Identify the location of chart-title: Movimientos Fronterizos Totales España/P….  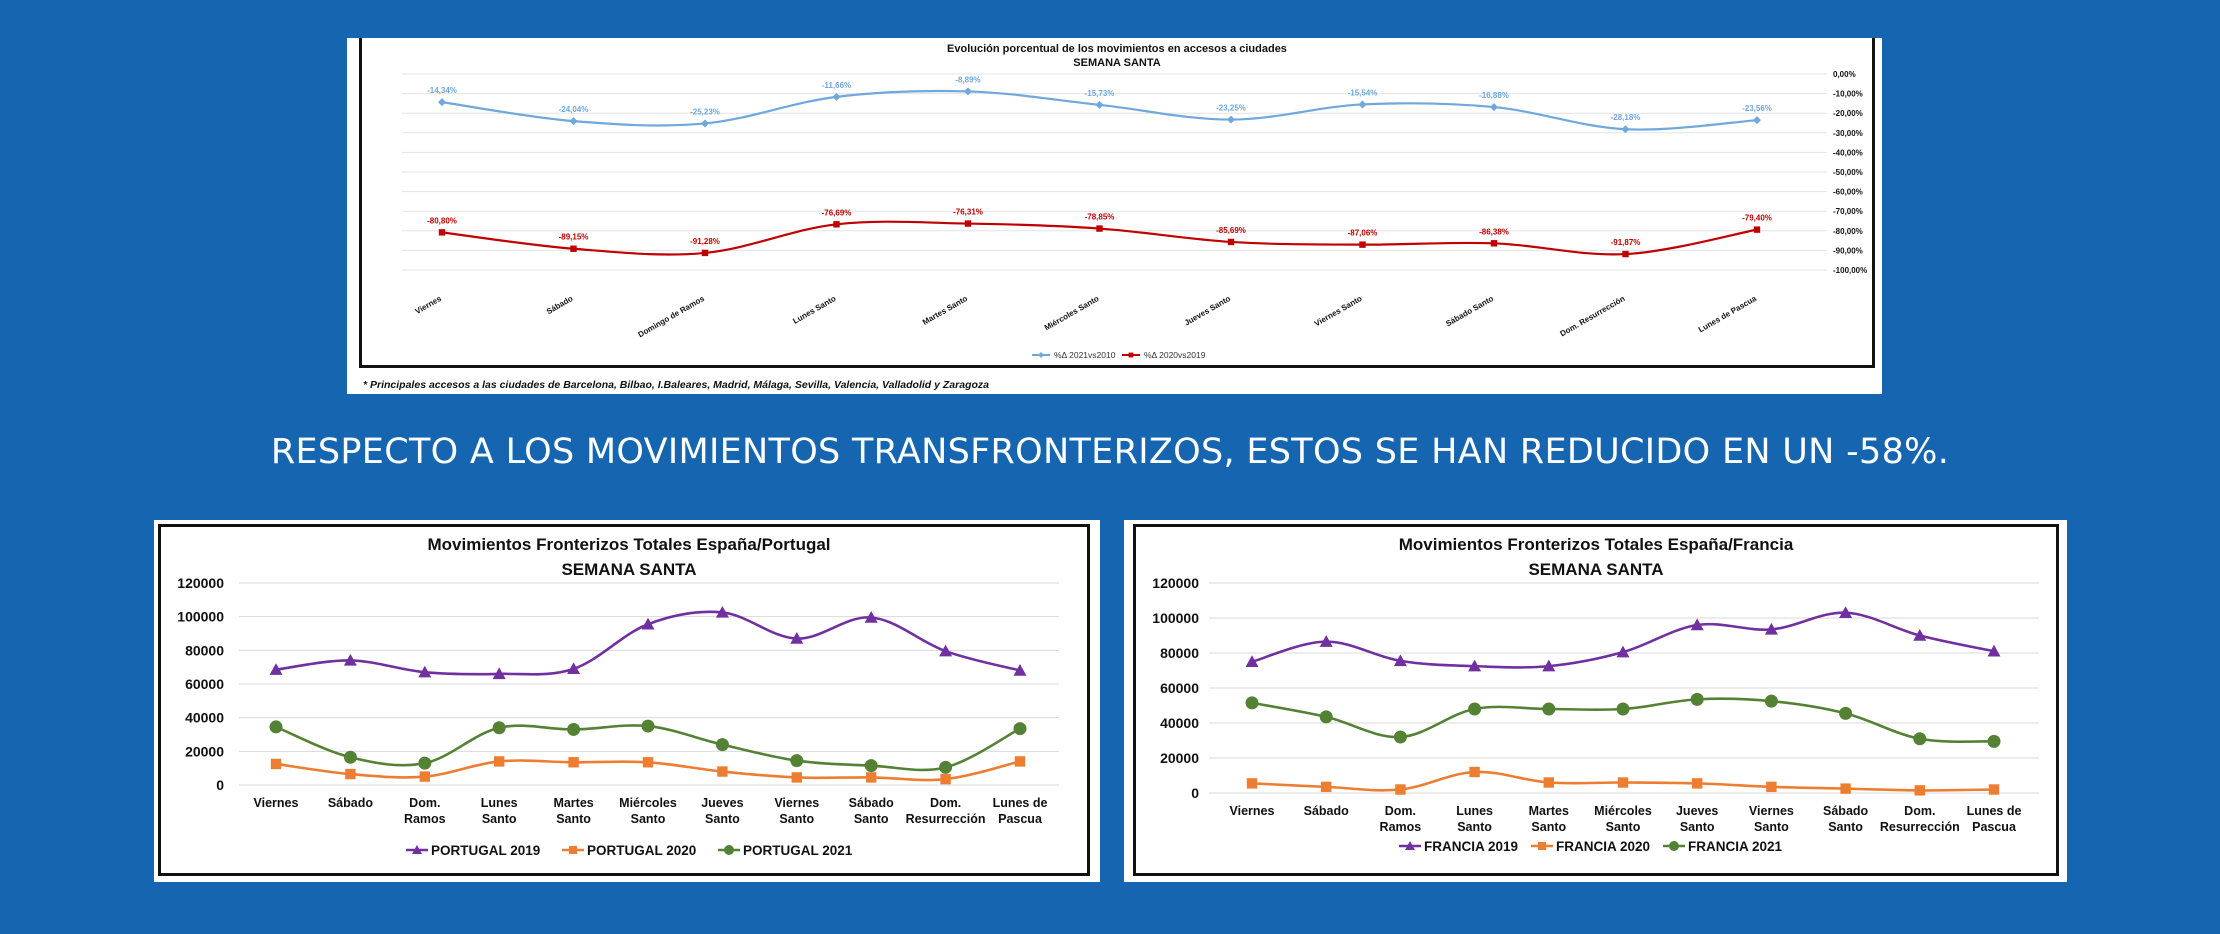
(628, 544).